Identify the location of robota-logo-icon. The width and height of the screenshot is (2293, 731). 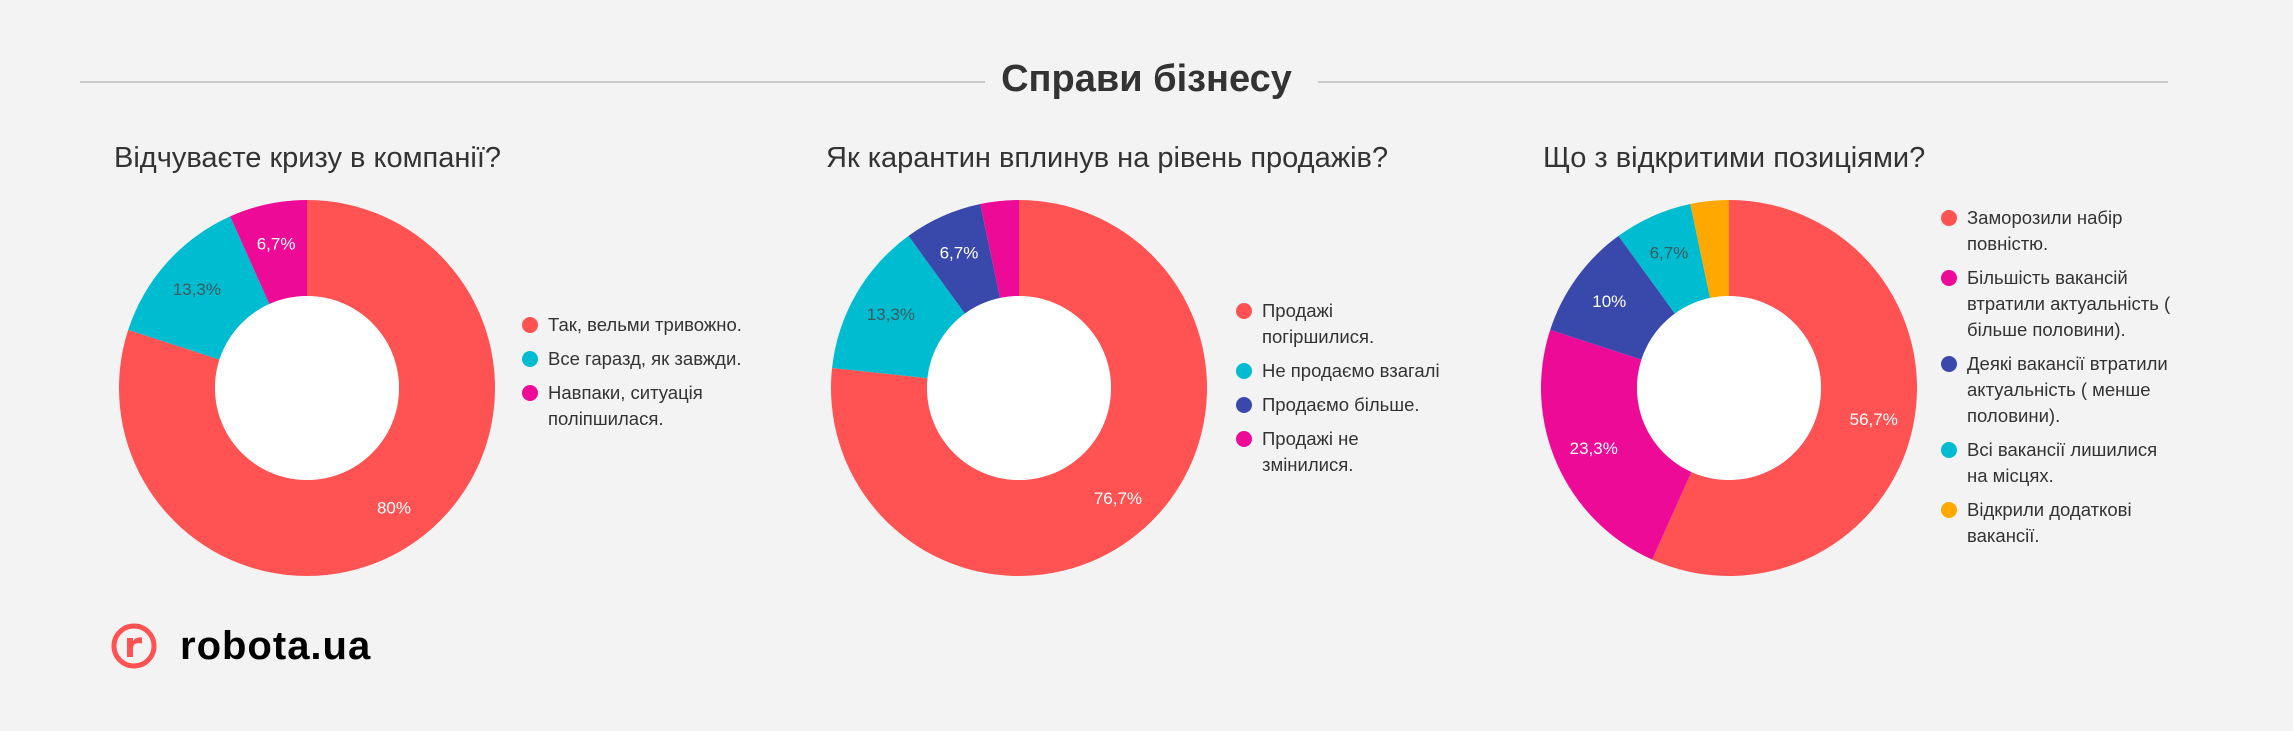
(134, 646).